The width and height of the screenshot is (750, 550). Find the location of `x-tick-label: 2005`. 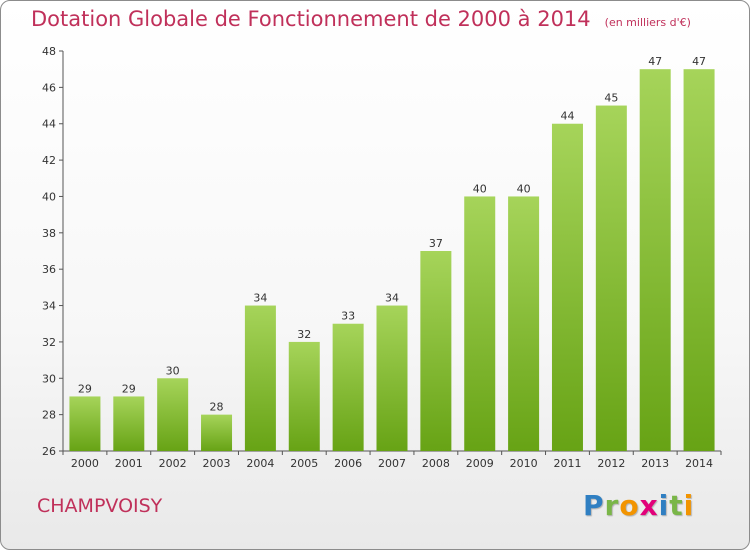

x-tick-label: 2005 is located at coordinates (304, 463).